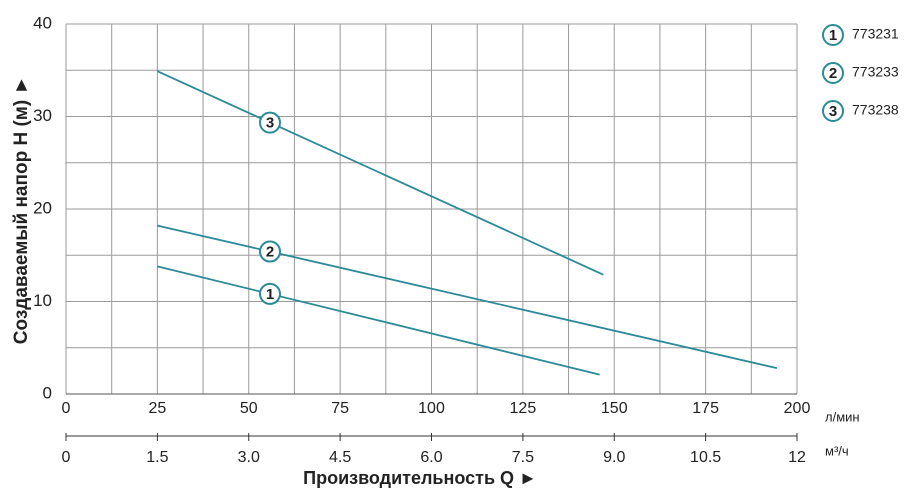 Image resolution: width=913 pixels, height=490 pixels. What do you see at coordinates (42, 22) in the screenshot?
I see `y-tick-label: 40` at bounding box center [42, 22].